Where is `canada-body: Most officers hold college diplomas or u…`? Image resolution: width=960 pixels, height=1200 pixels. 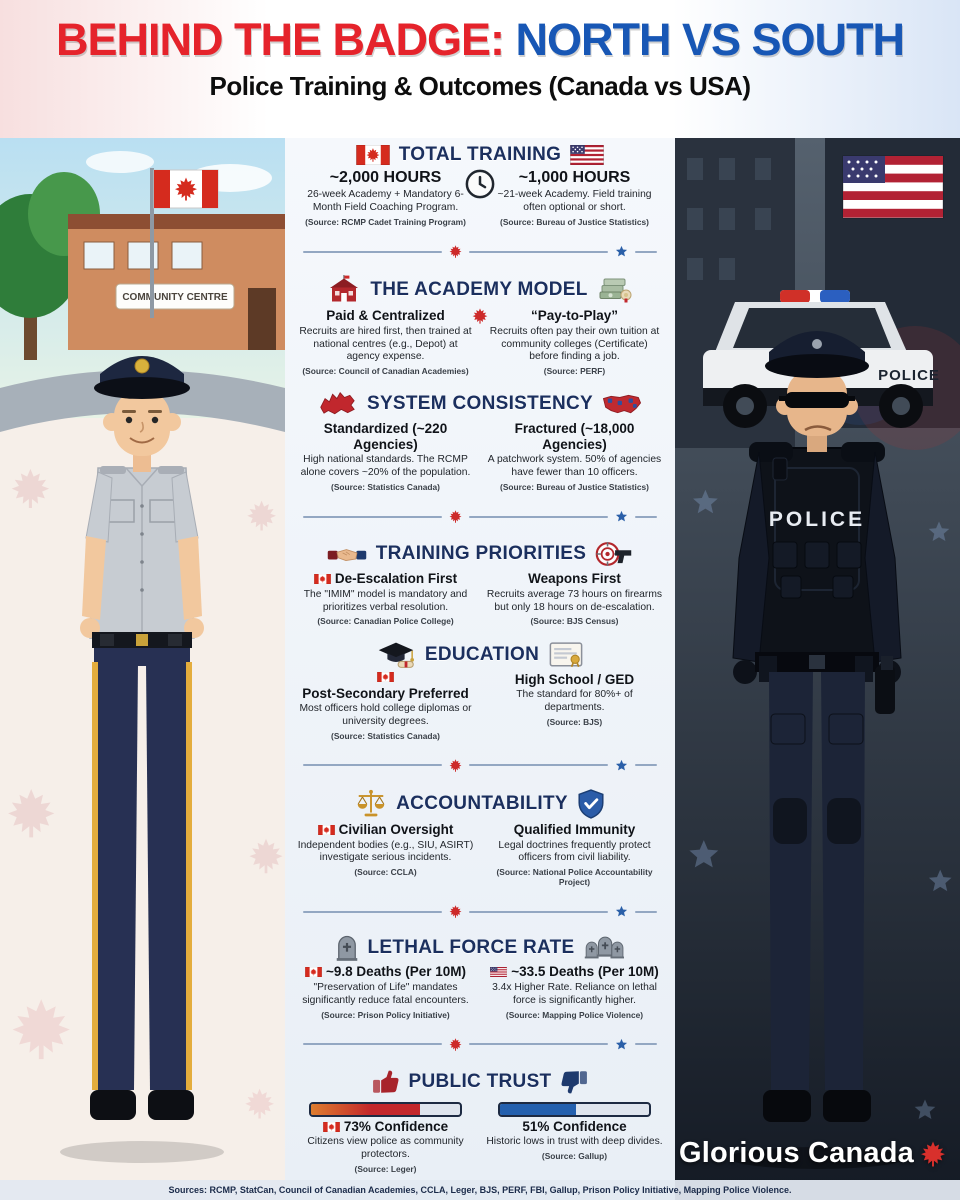 canada-body: Most officers hold college diplomas or u… is located at coordinates (385, 715).